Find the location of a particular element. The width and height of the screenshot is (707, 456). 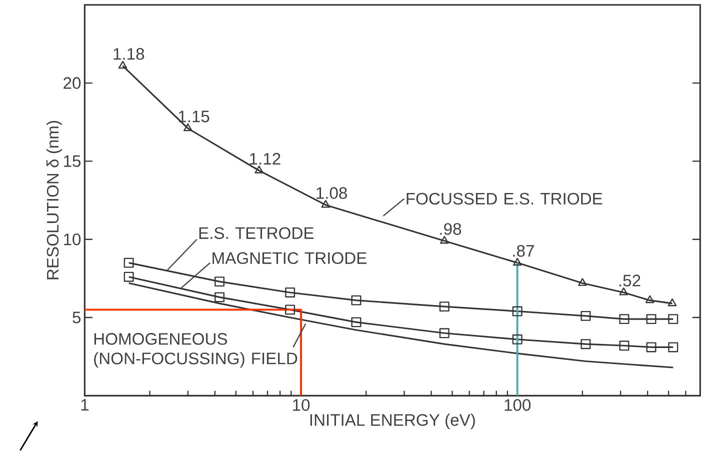

annotation: .87 is located at coordinates (523, 250).